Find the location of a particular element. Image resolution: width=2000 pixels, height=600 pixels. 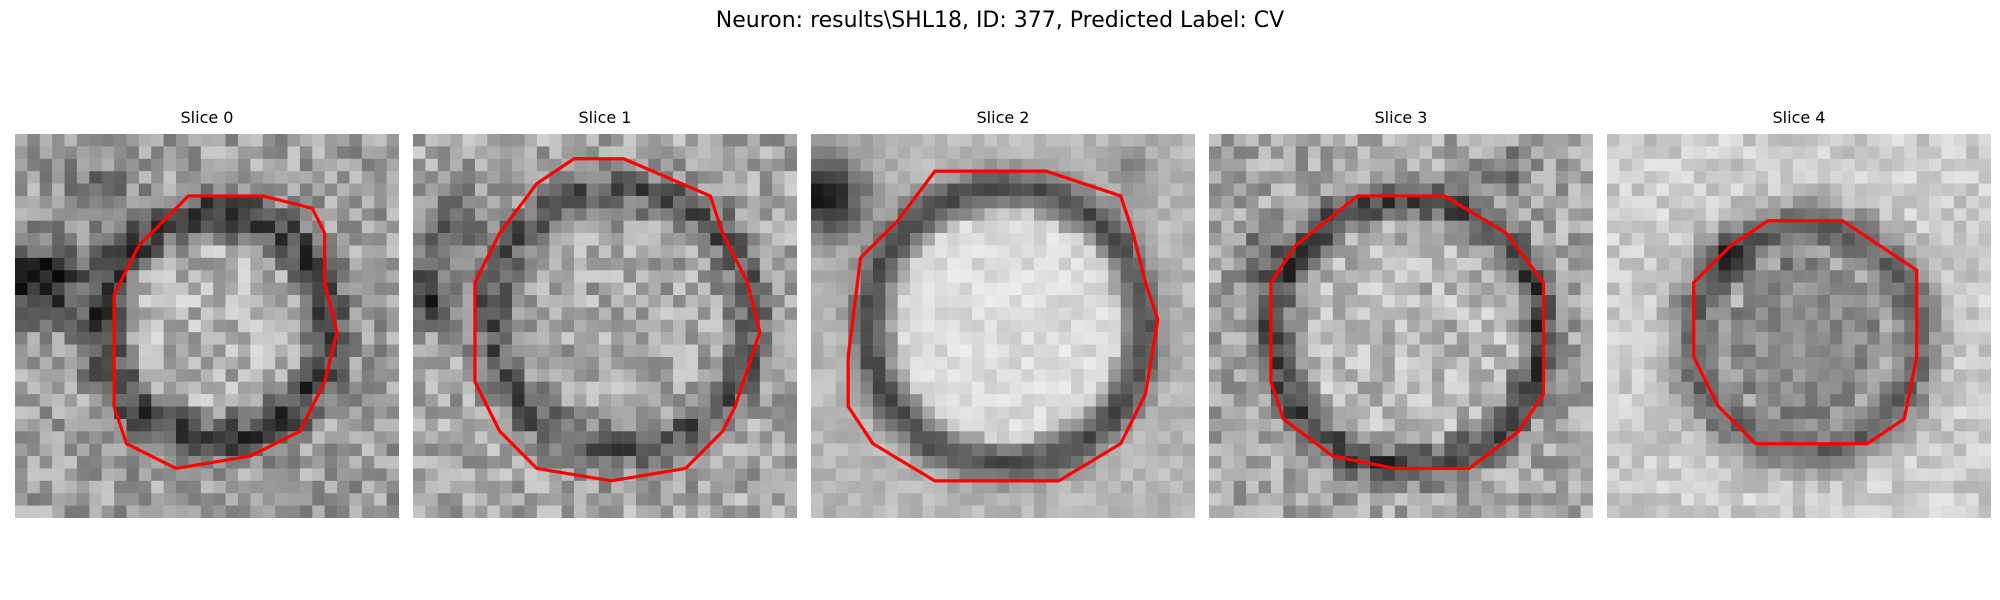

slice-0-pixels is located at coordinates (207, 326).